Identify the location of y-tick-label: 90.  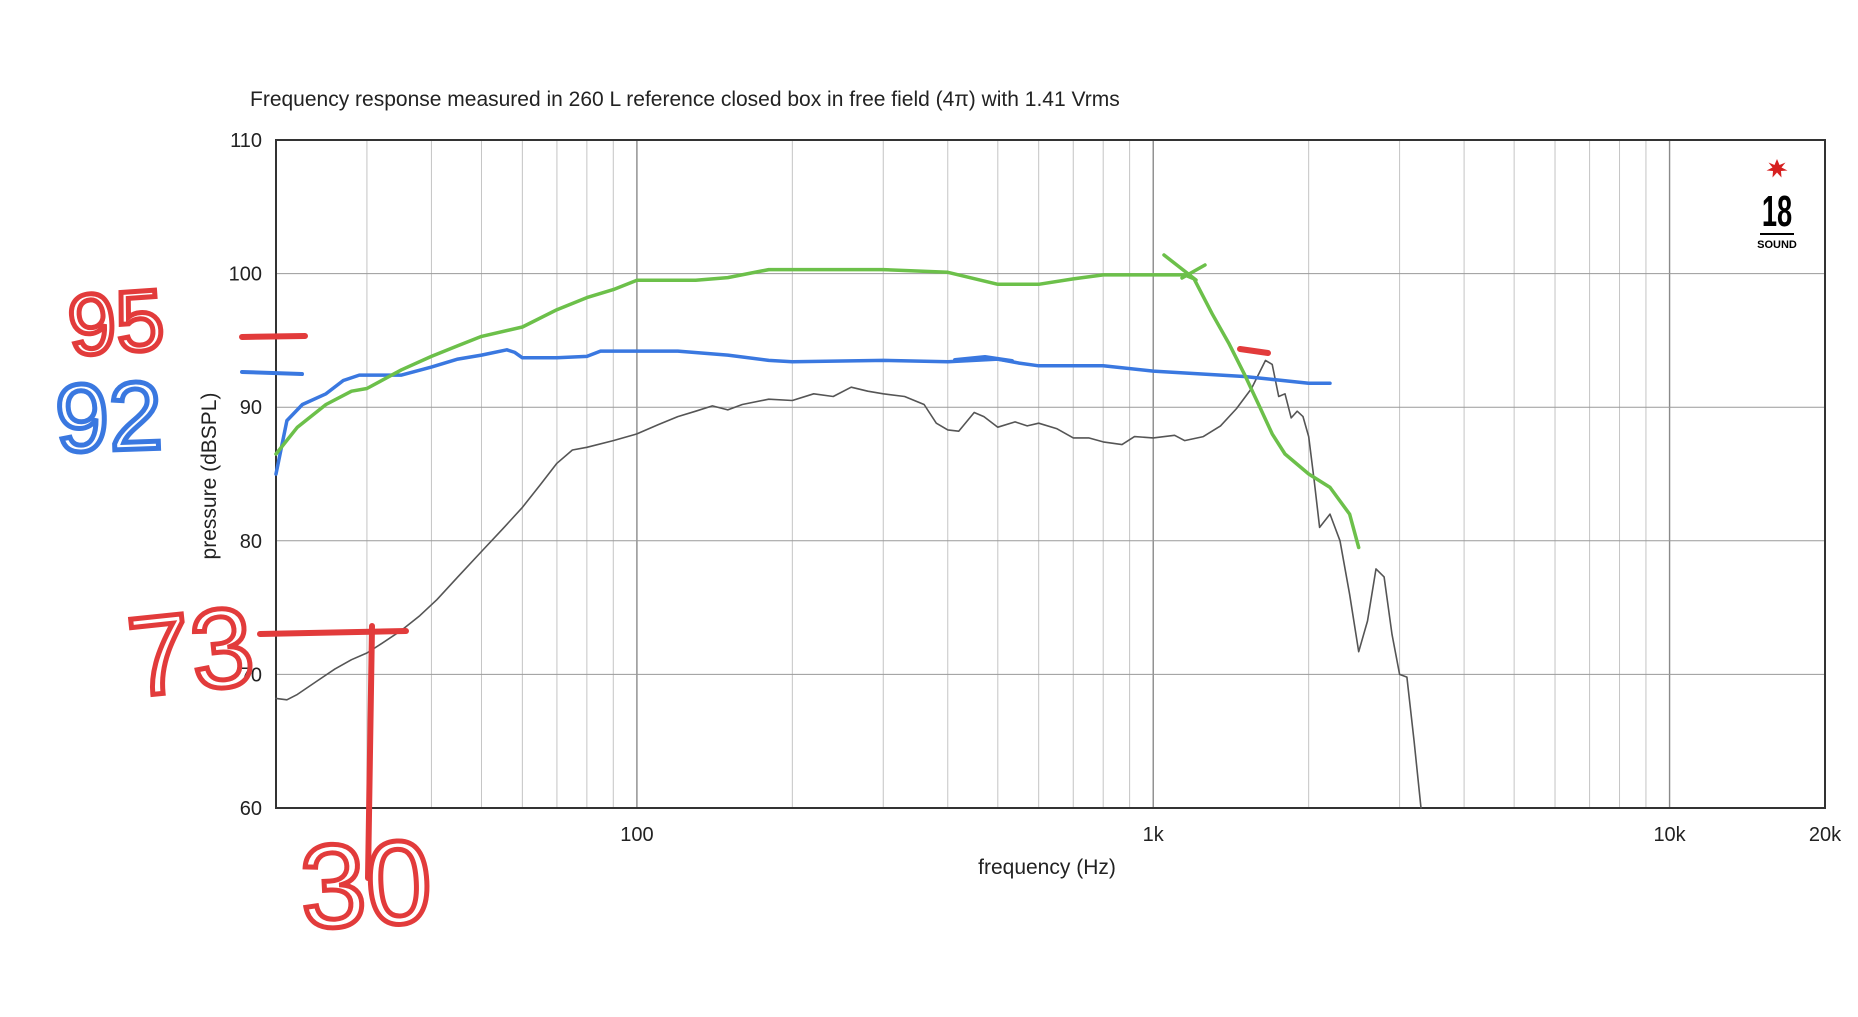
(251, 408).